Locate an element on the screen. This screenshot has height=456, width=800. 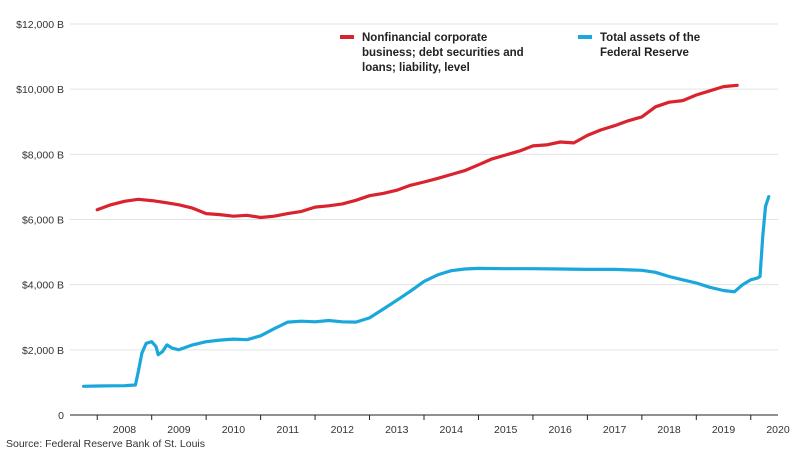
x-tick-label: 2018 is located at coordinates (669, 430).